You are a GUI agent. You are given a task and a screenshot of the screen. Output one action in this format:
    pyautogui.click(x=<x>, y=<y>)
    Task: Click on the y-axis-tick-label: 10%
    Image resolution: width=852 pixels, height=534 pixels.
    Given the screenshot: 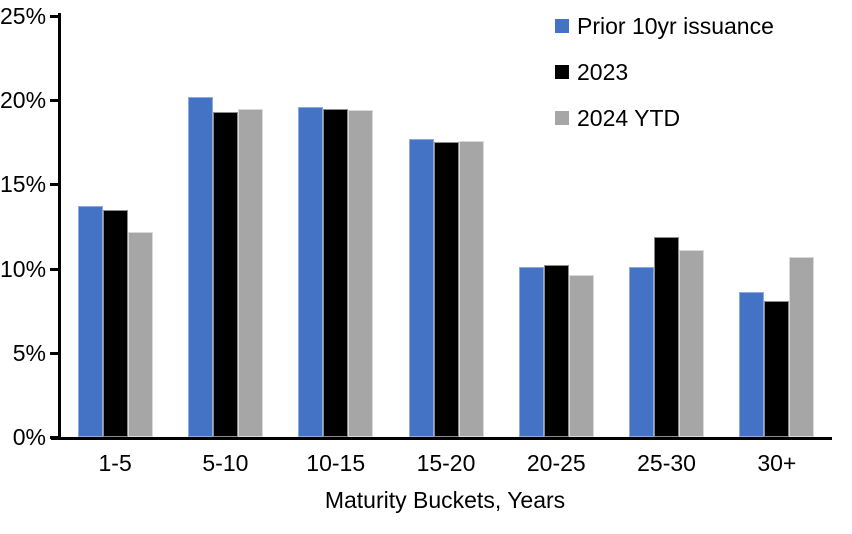 What is the action you would take?
    pyautogui.click(x=23, y=268)
    